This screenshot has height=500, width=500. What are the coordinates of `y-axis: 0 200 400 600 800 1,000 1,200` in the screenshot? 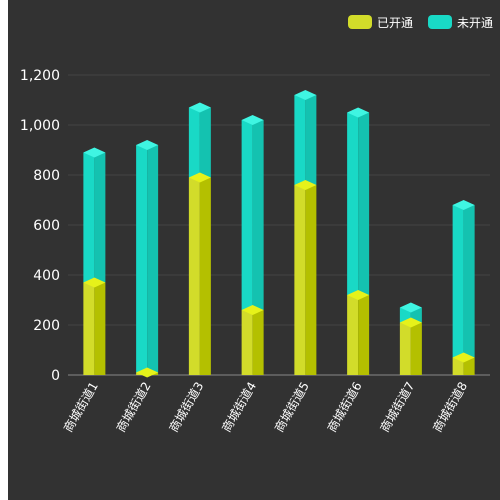 It's located at (40, 226).